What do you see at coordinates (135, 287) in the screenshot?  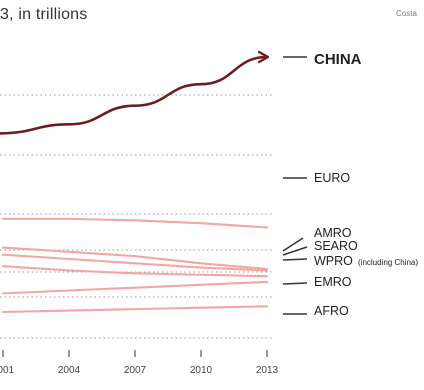 I see `series-line-emro` at bounding box center [135, 287].